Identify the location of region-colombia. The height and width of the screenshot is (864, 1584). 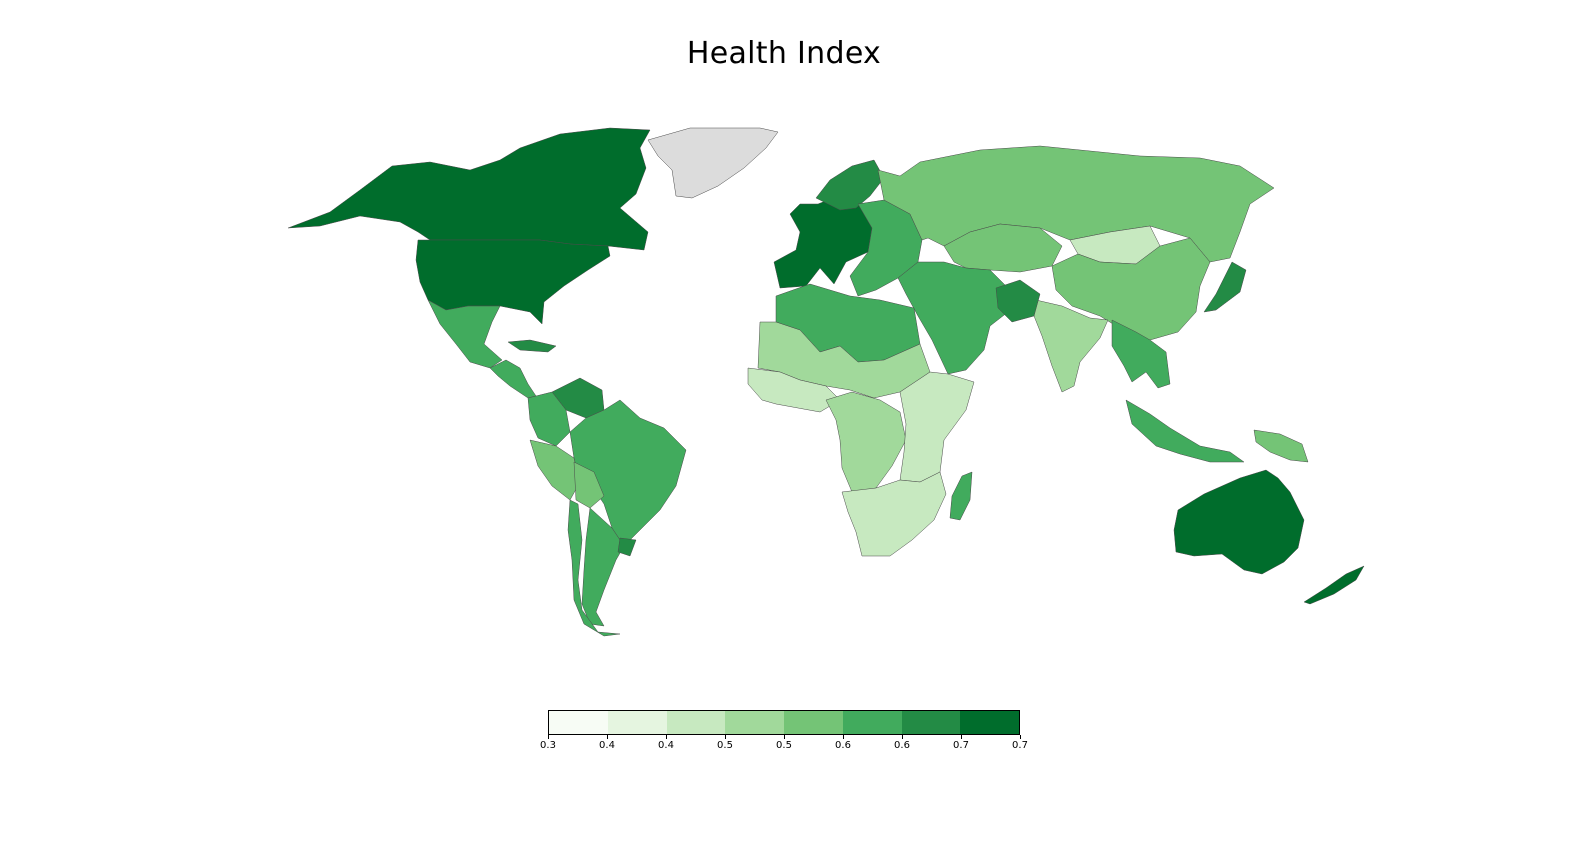
(549, 419).